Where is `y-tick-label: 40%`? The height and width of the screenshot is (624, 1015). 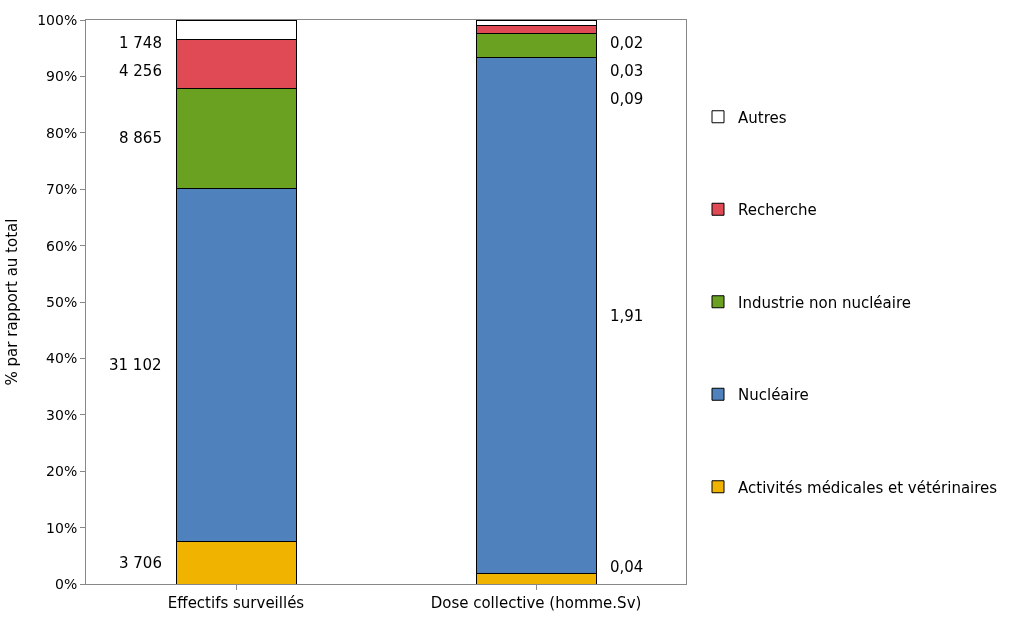 y-tick-label: 40% is located at coordinates (62, 358).